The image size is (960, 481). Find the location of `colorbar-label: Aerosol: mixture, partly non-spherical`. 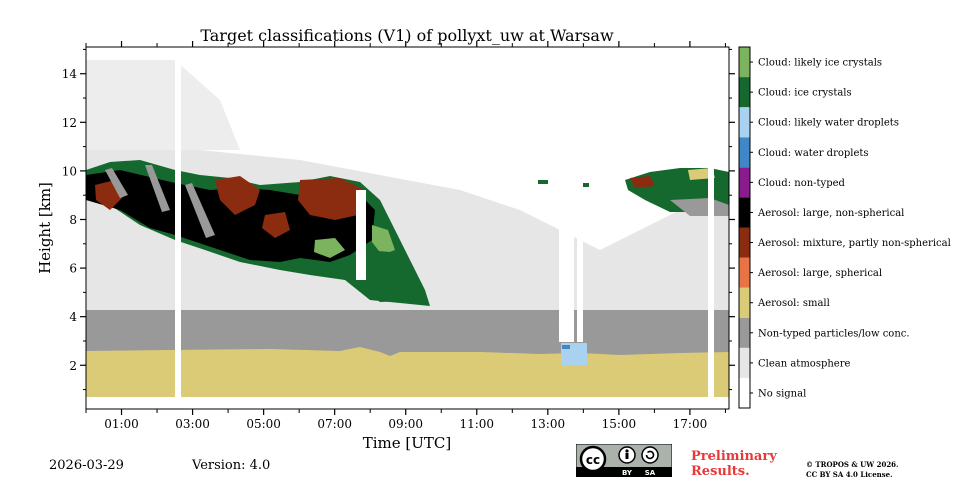

colorbar-label: Aerosol: mixture, partly non-spherical is located at coordinates (854, 243).